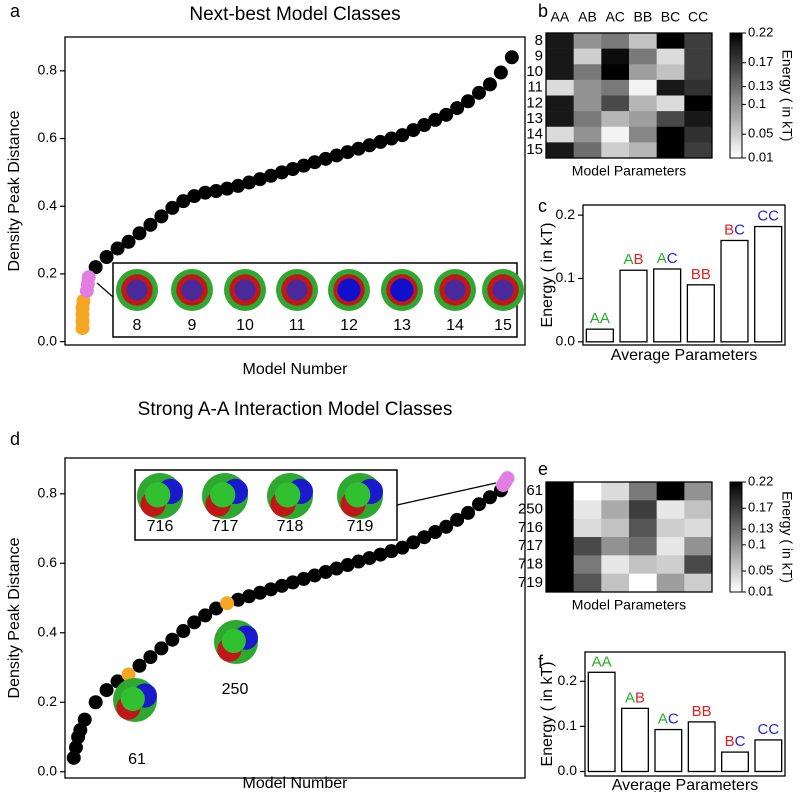 This screenshot has height=792, width=800. What do you see at coordinates (295, 409) in the screenshot?
I see `chart-title: Strong A-A Interaction Model Classes` at bounding box center [295, 409].